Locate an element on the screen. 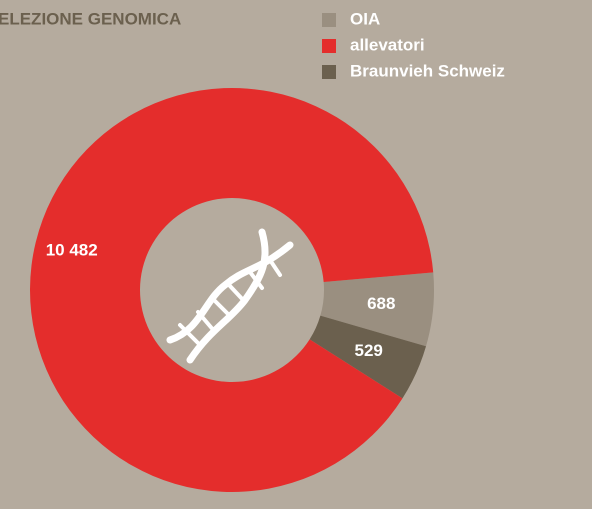  chart-title: ELEZIONE GENOMICA is located at coordinates (90, 18).